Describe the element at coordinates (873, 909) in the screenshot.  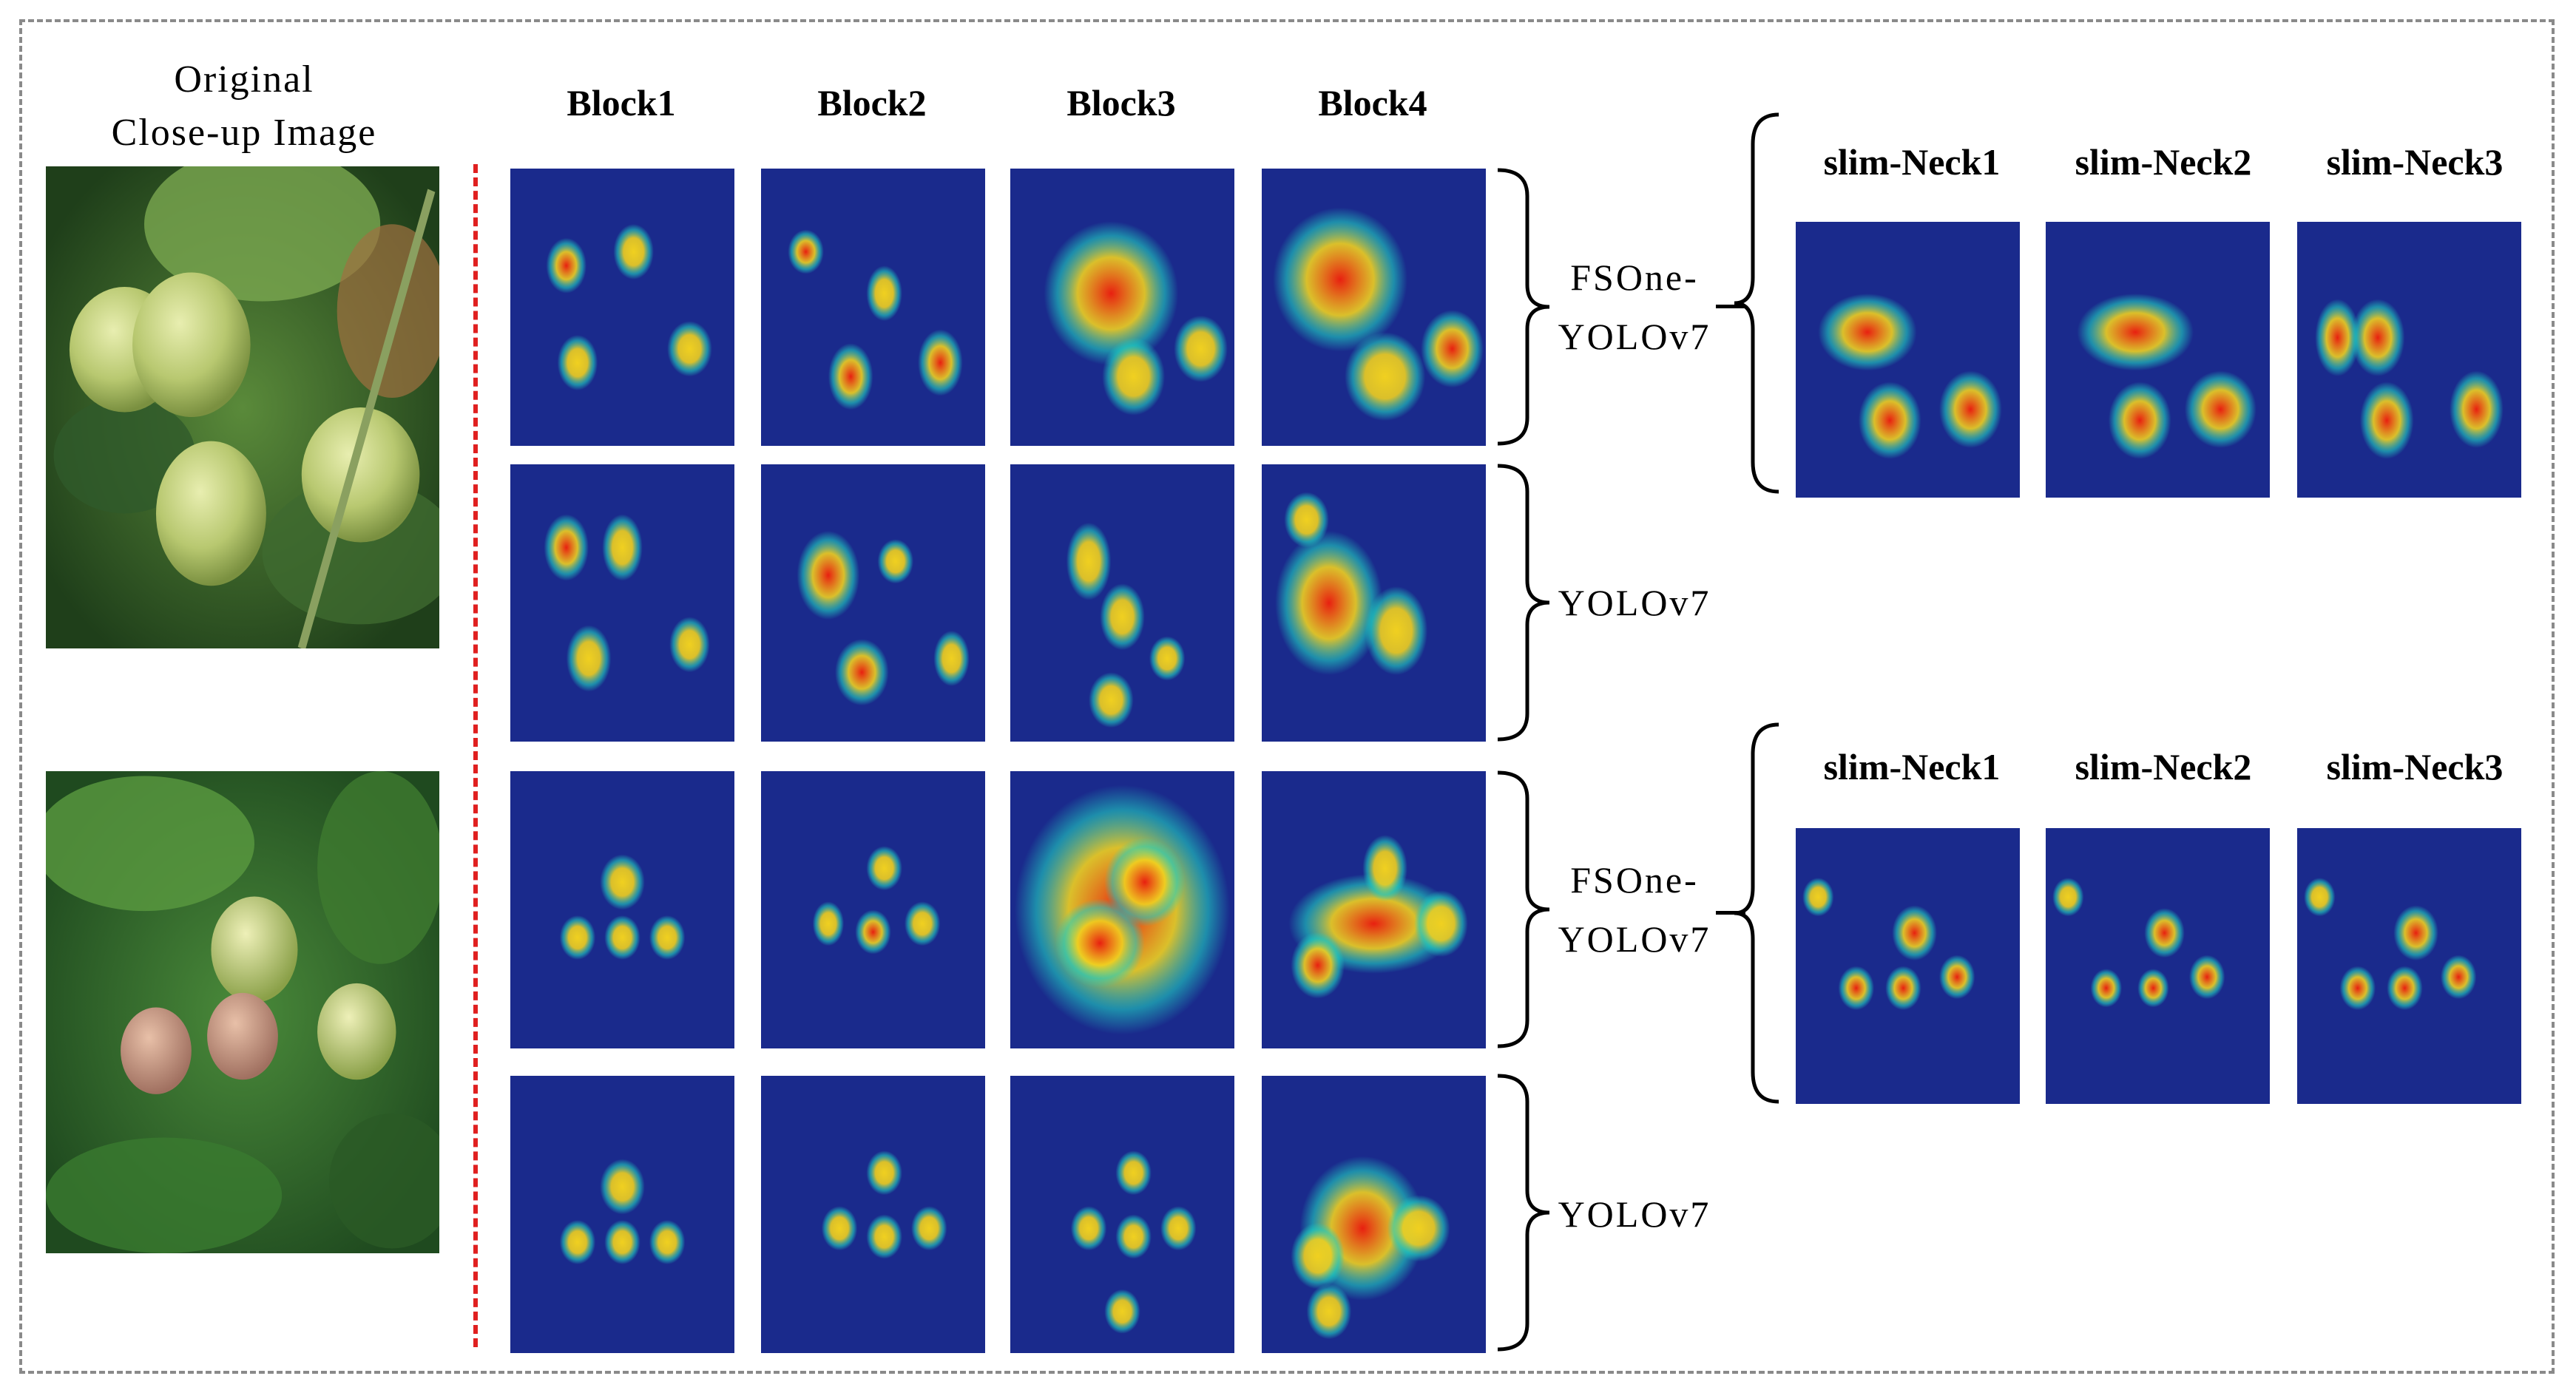
I see `heatmap-row3-block2` at that location.